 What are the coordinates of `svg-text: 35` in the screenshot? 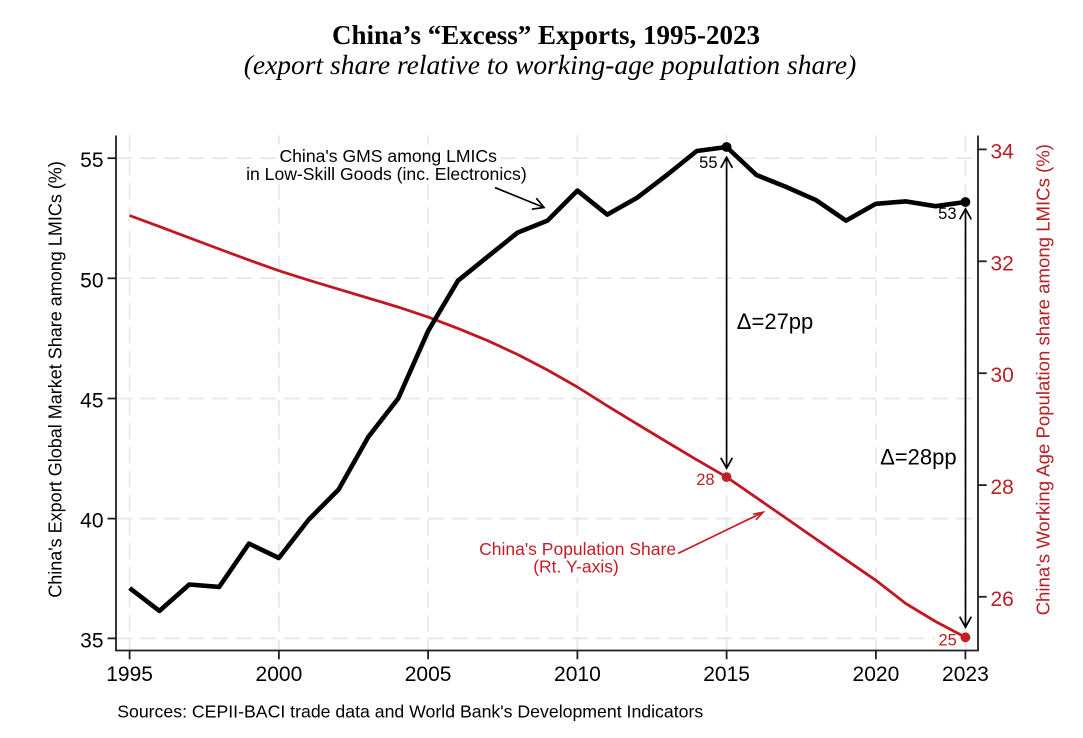 It's located at (91, 640).